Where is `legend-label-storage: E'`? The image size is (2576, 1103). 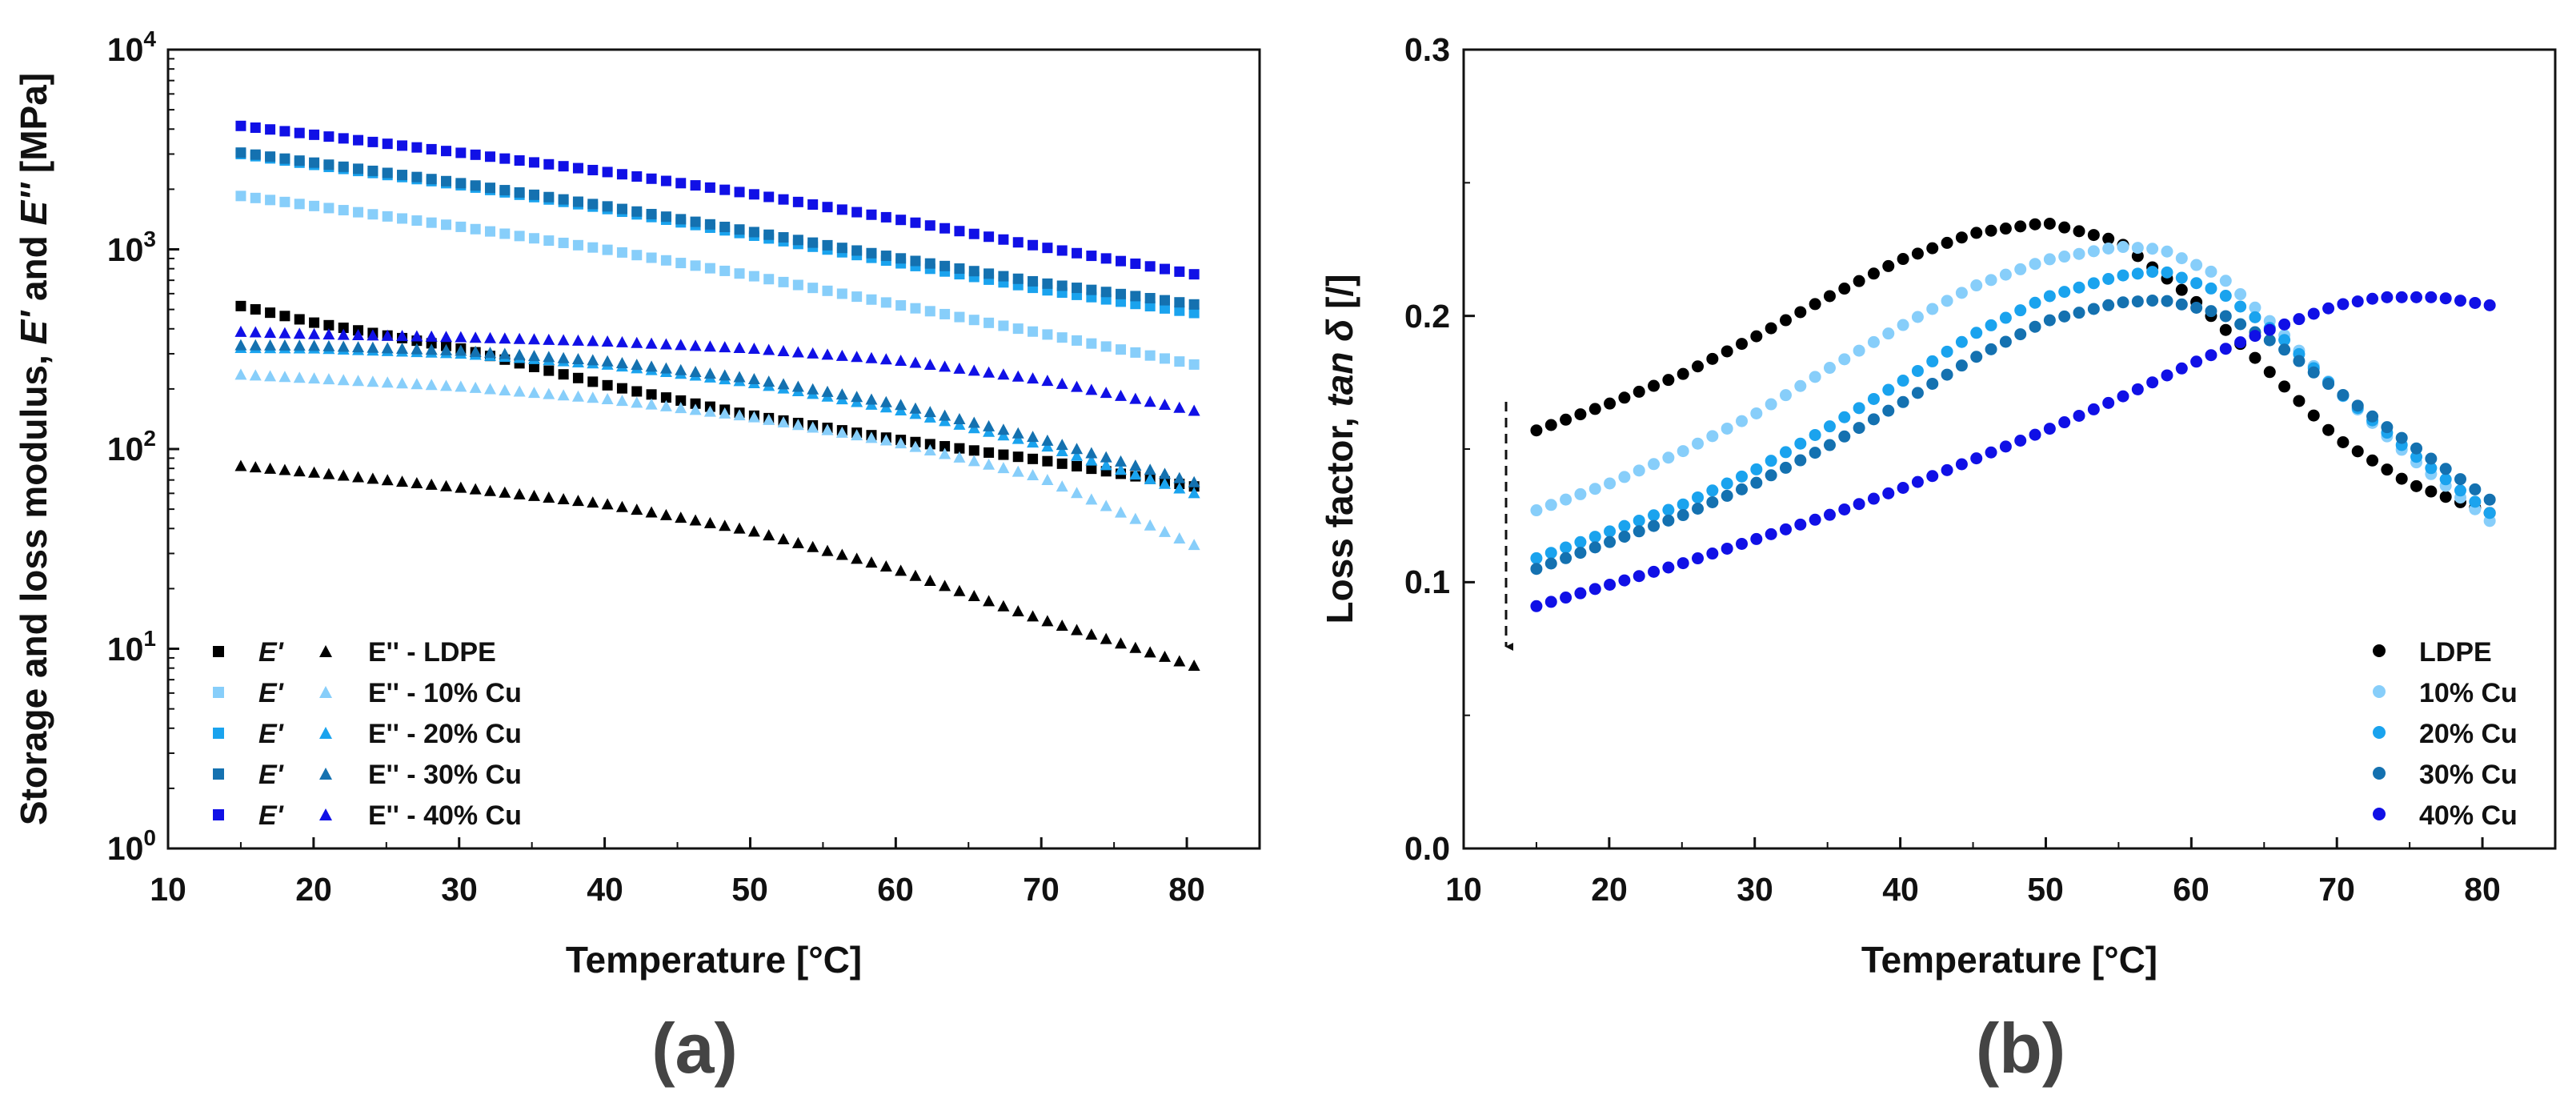
legend-label-storage: E' is located at coordinates (271, 734).